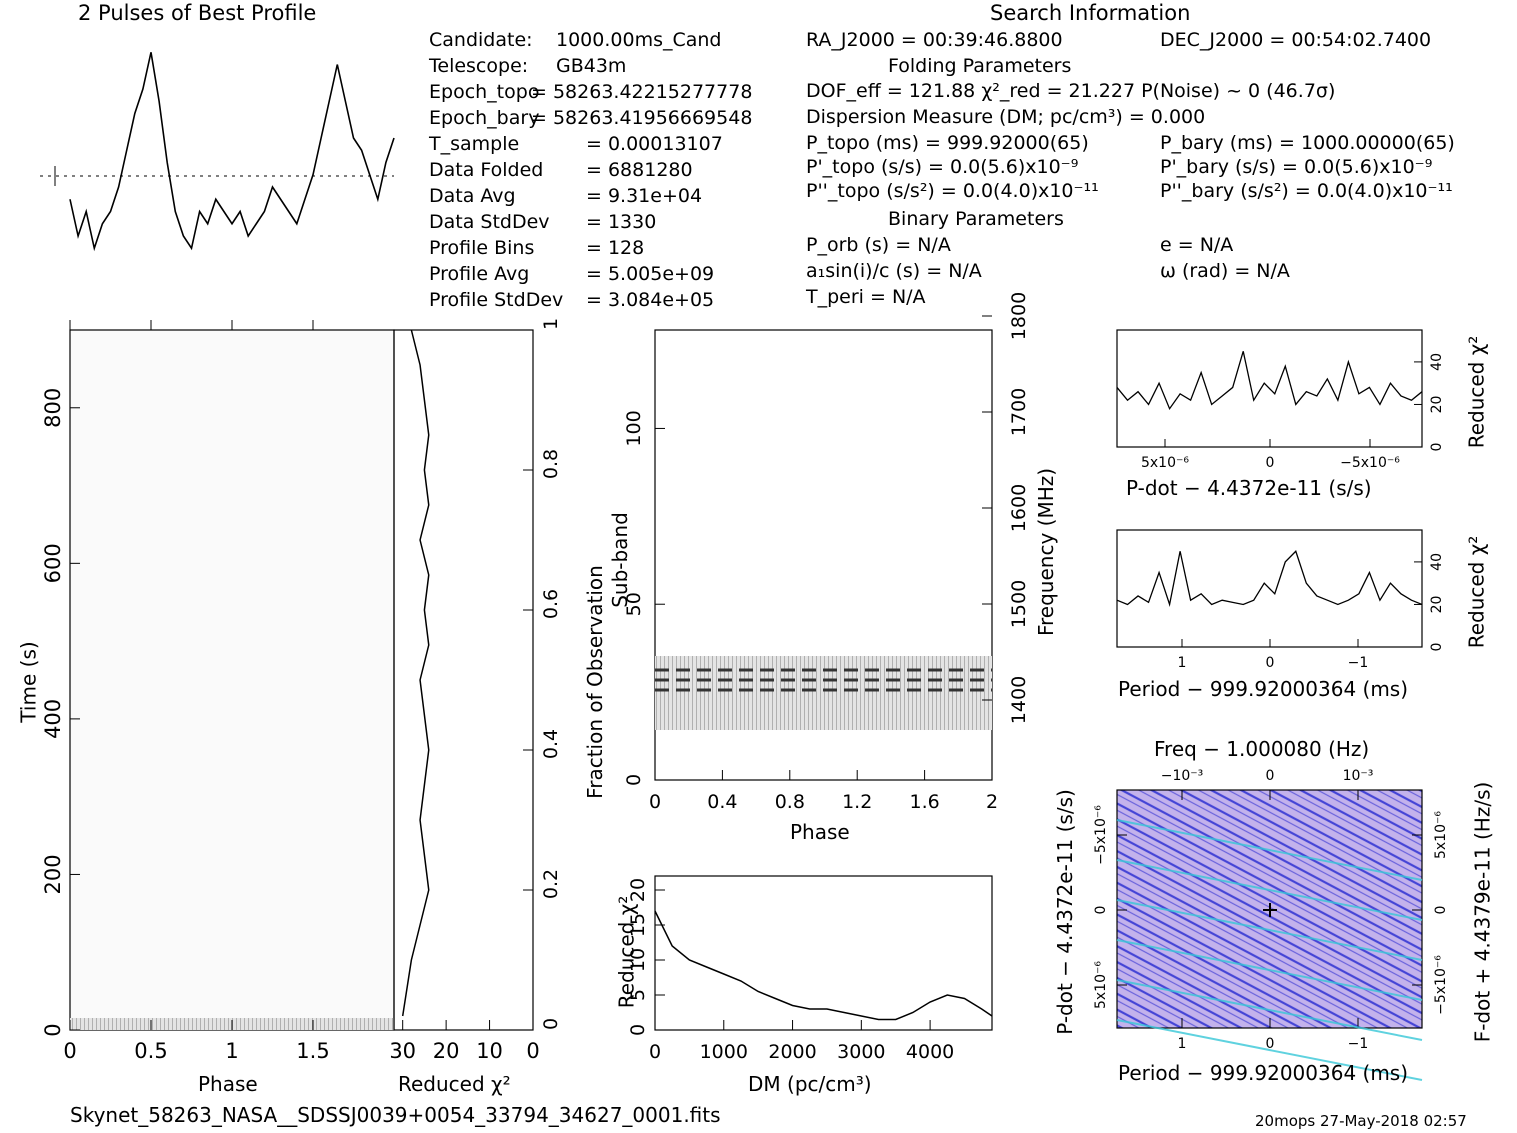 This screenshot has width=1517, height=1133. I want to click on pdot-ytick-label: 40, so click(1437, 362).